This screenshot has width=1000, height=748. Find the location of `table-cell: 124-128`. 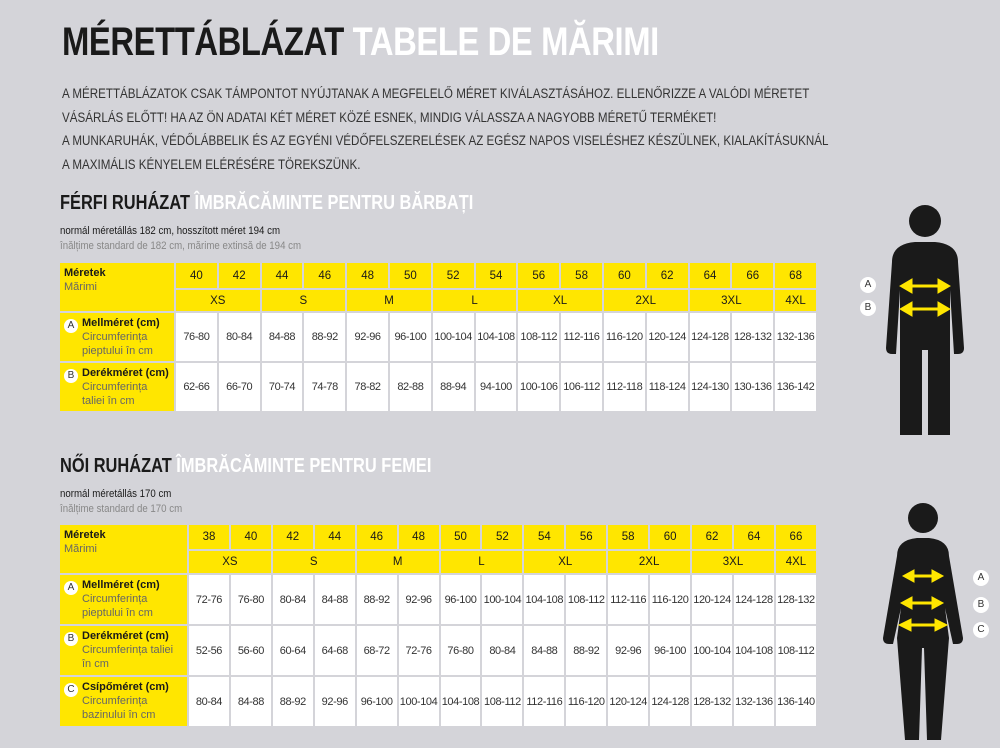

table-cell: 124-128 is located at coordinates (670, 701).